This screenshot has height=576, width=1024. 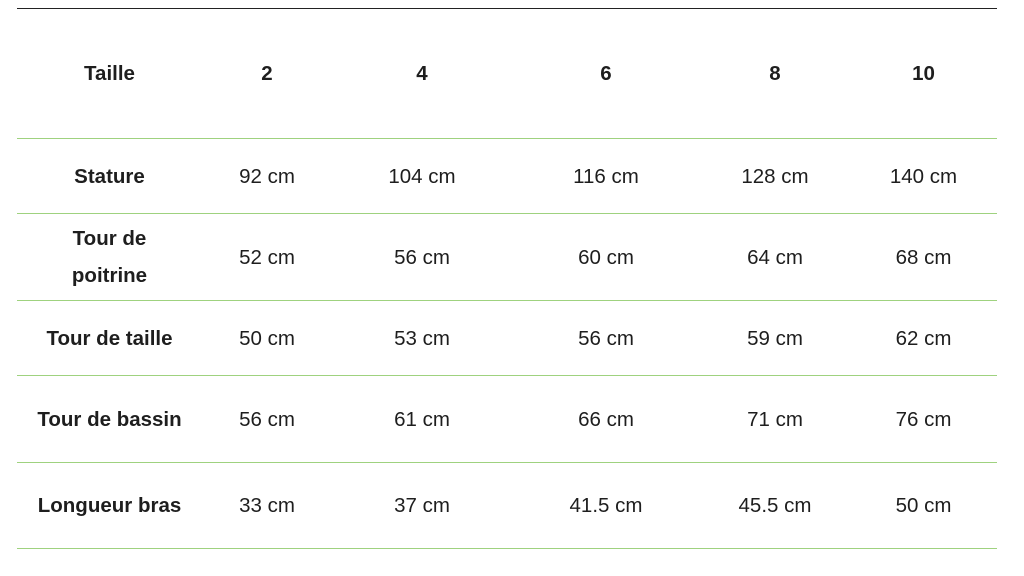 I want to click on table-cell: 64 cm, so click(x=775, y=257).